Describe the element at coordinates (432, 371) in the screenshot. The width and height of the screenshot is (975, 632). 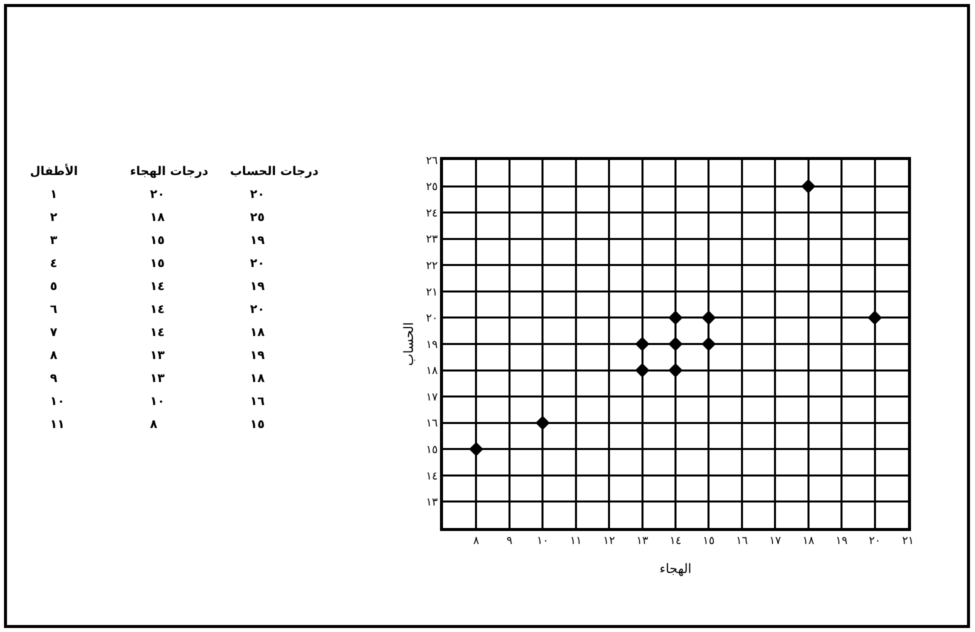
I see `y-tick-label: ١٨` at that location.